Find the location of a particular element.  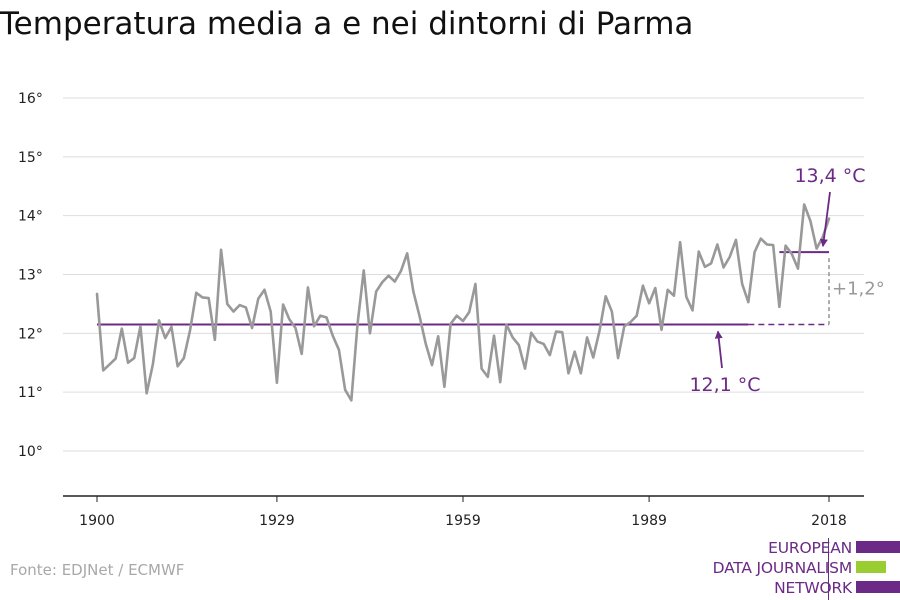

logo-bar-purple-bottom is located at coordinates (878, 587).